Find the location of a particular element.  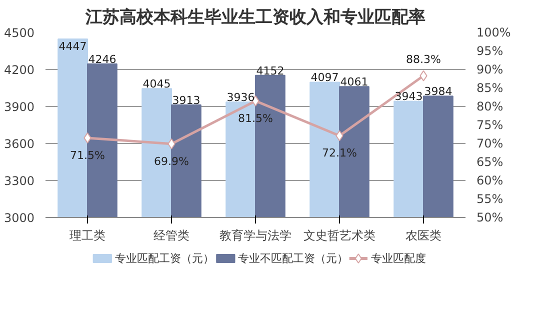

y-tick-label: 3900 is located at coordinates (19, 107).